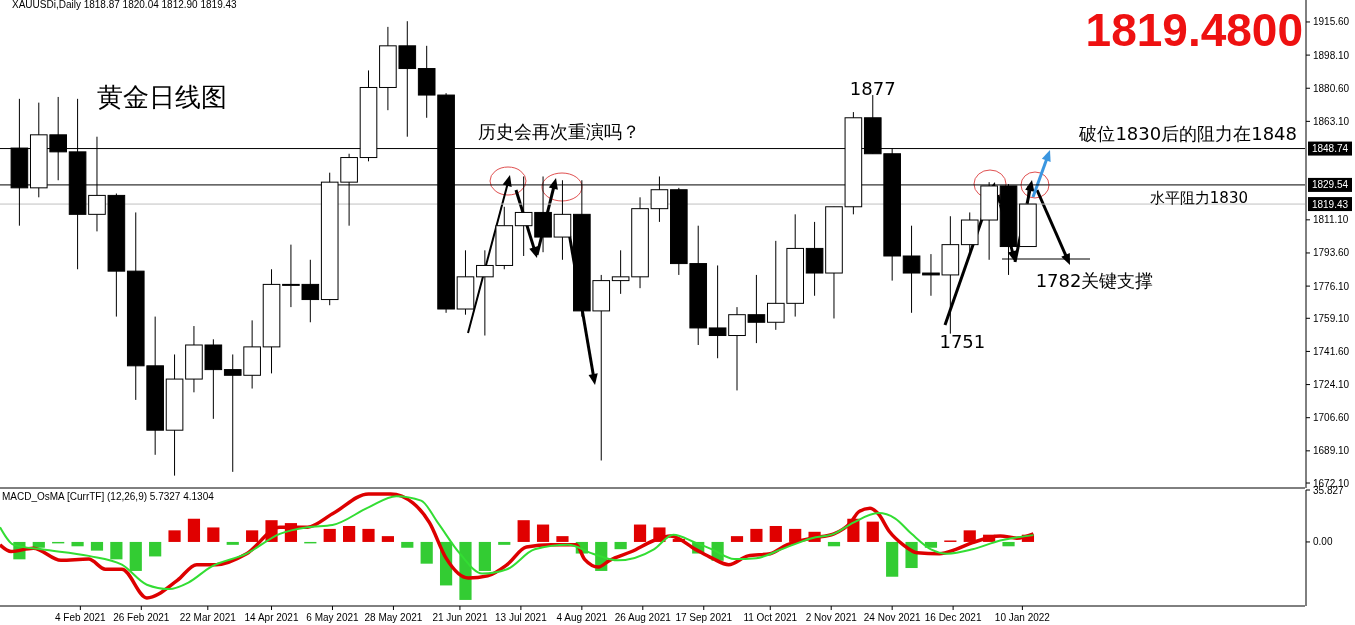  What do you see at coordinates (1022, 617) in the screenshot?
I see `x-tick-label: 10 Jan 2022` at bounding box center [1022, 617].